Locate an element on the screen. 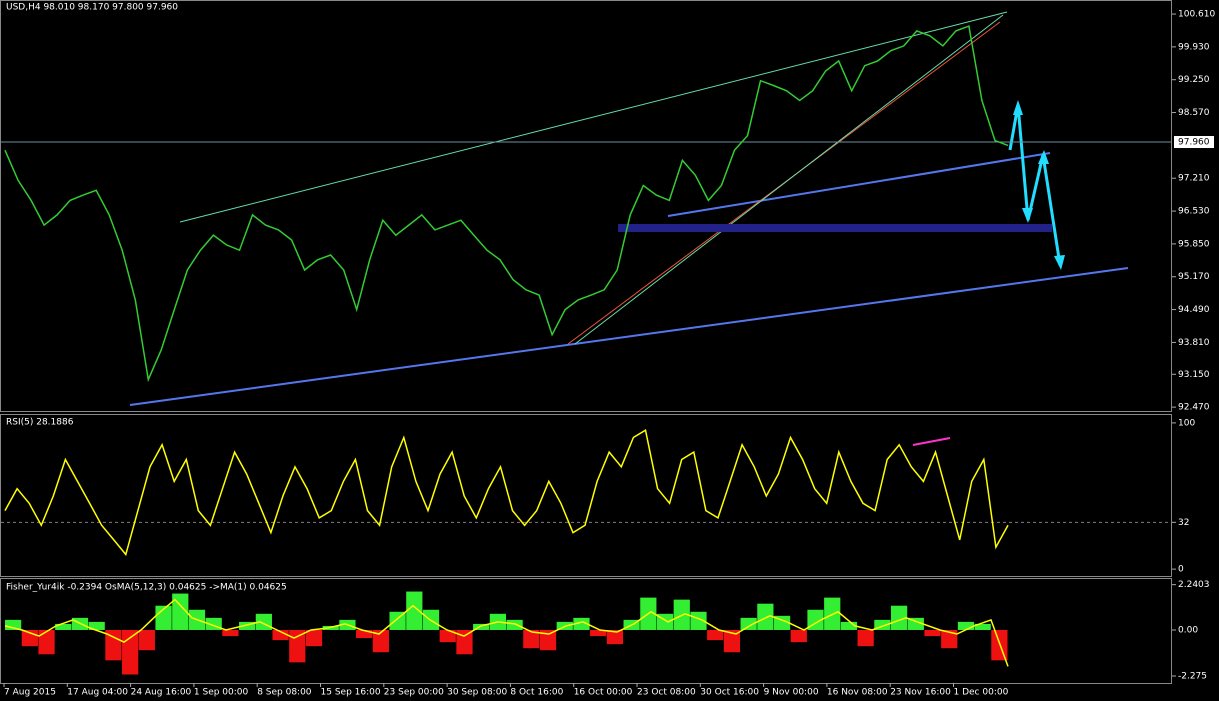  zone is located at coordinates (835, 228).